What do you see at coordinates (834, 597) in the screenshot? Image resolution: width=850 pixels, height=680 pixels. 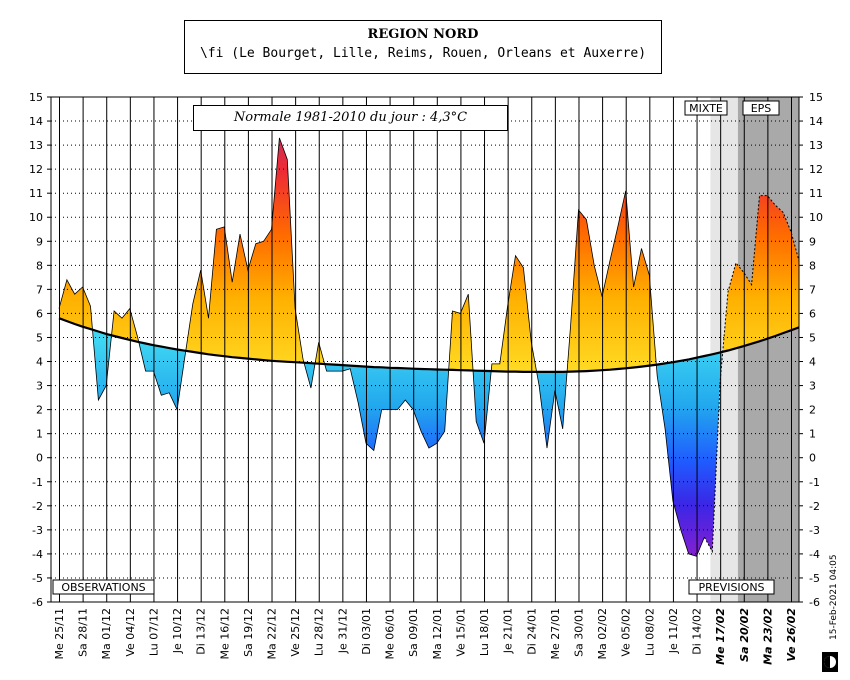 I see `timestamp: 15-Feb-2021 04:05` at bounding box center [834, 597].